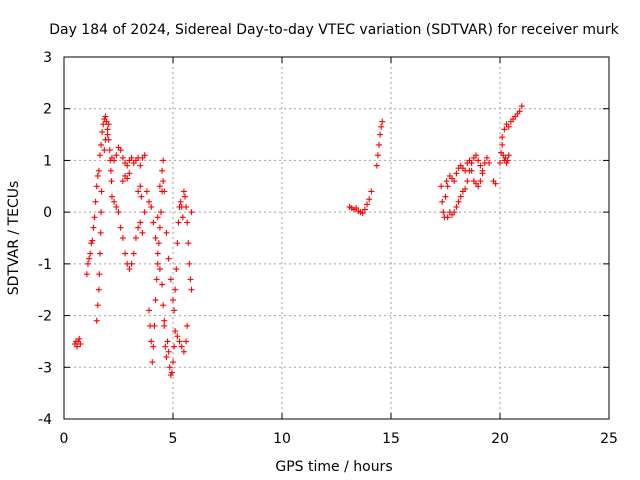 The image size is (640, 480). I want to click on y-tick-label: -3, so click(45, 368).